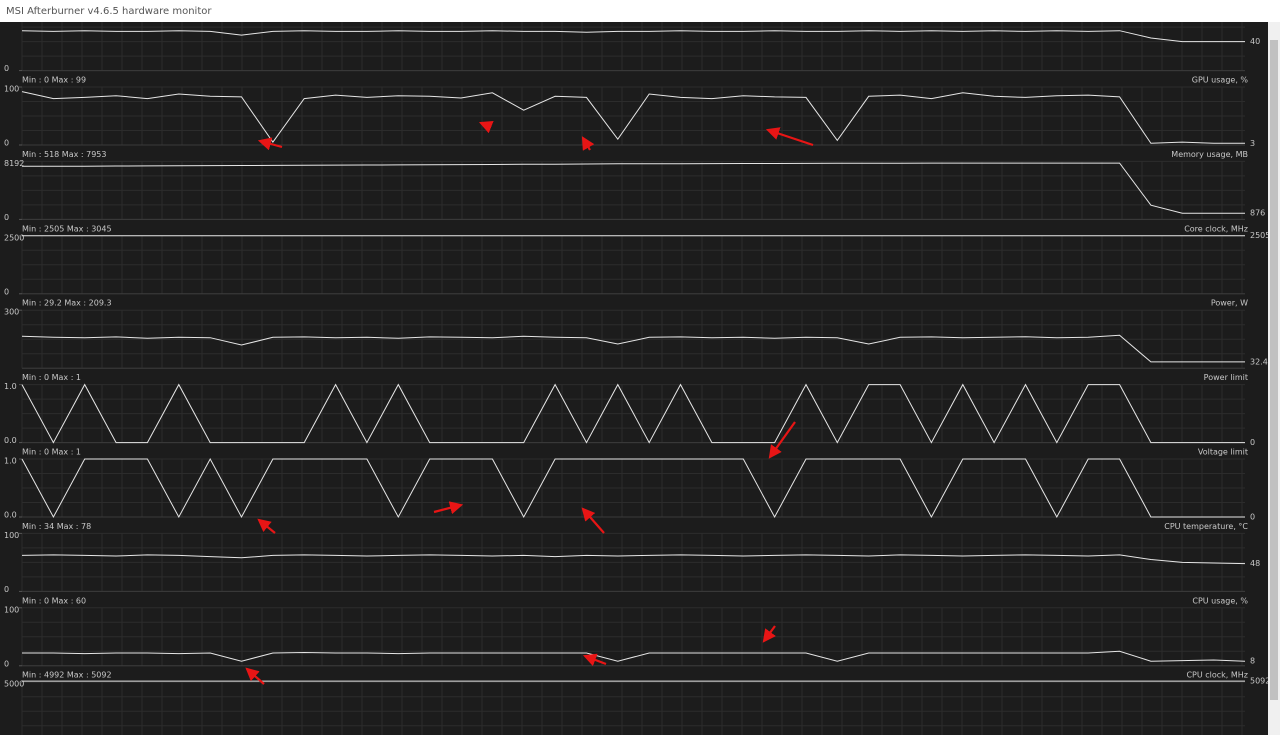 This screenshot has height=735, width=1280. What do you see at coordinates (56, 526) in the screenshot?
I see `min-max-label: Min : 34 Max : 78` at bounding box center [56, 526].